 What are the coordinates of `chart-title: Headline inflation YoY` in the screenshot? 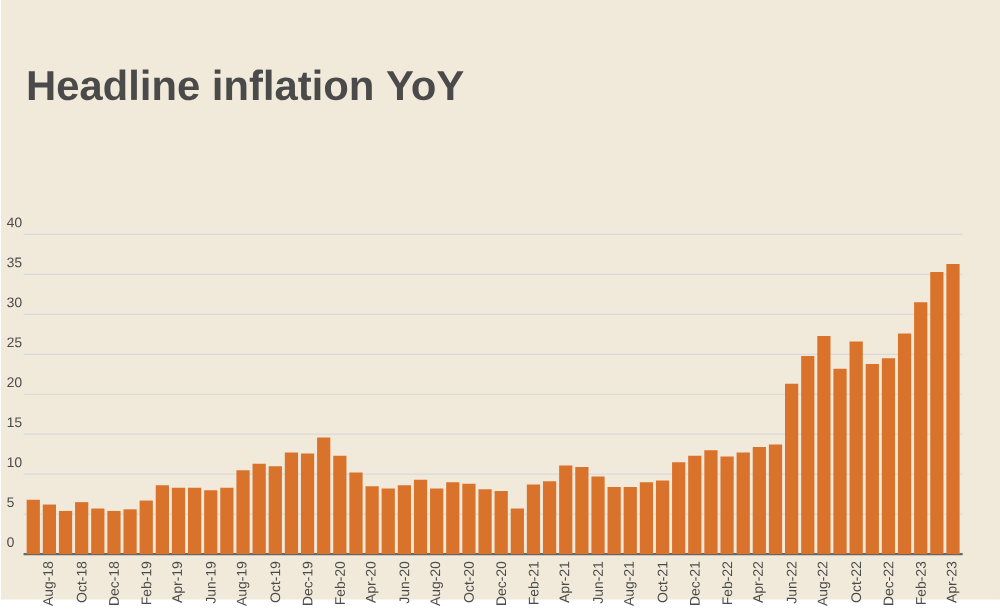 It's located at (246, 84).